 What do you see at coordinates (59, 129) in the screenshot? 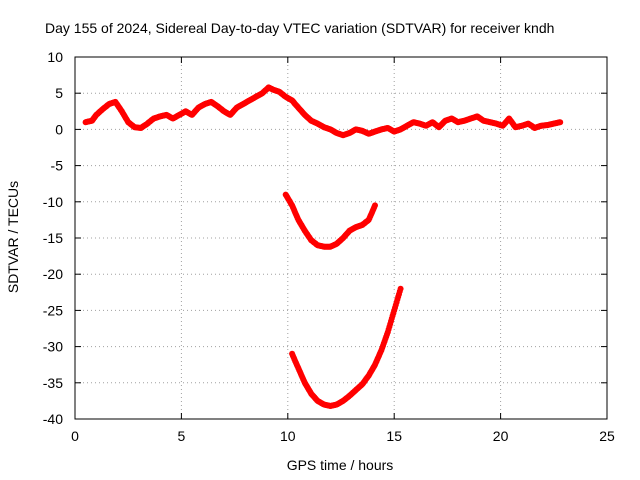
I see `y-tick-label: 0` at bounding box center [59, 129].